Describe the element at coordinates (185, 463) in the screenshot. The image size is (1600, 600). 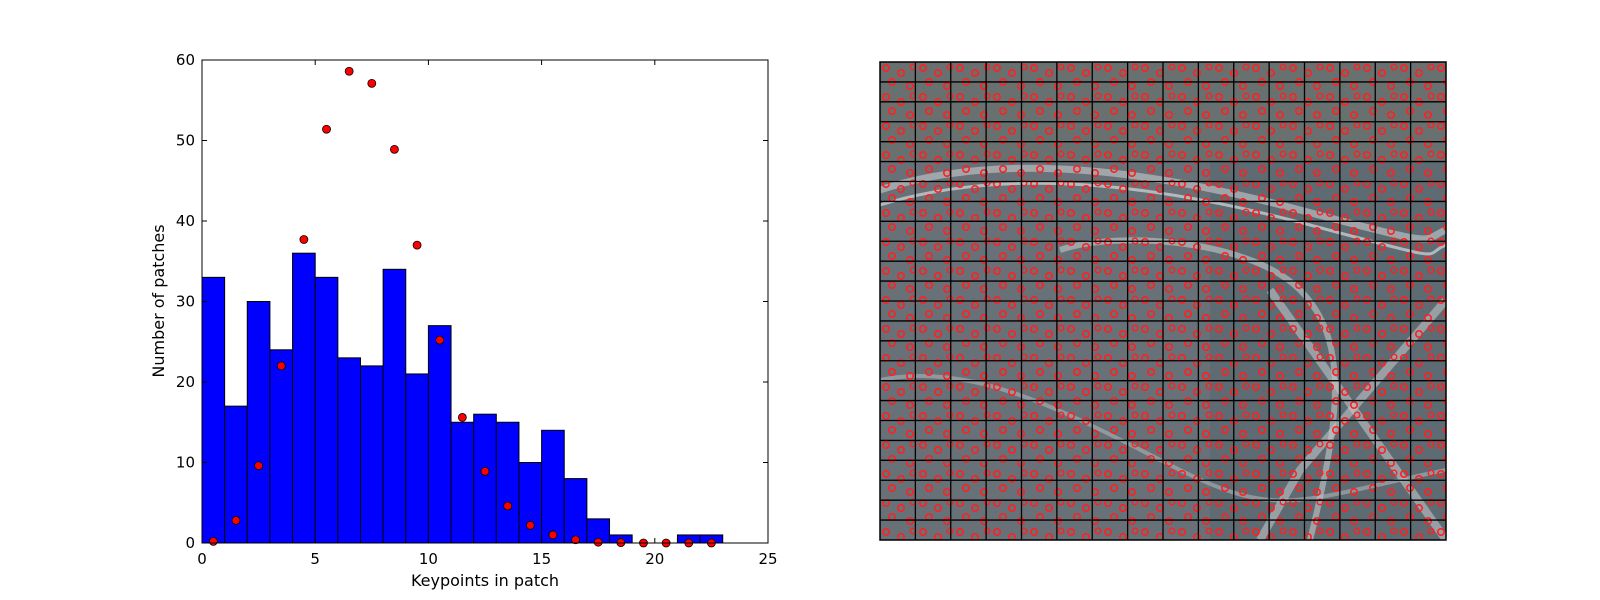
I see `y-tick-label-1: 10` at that location.